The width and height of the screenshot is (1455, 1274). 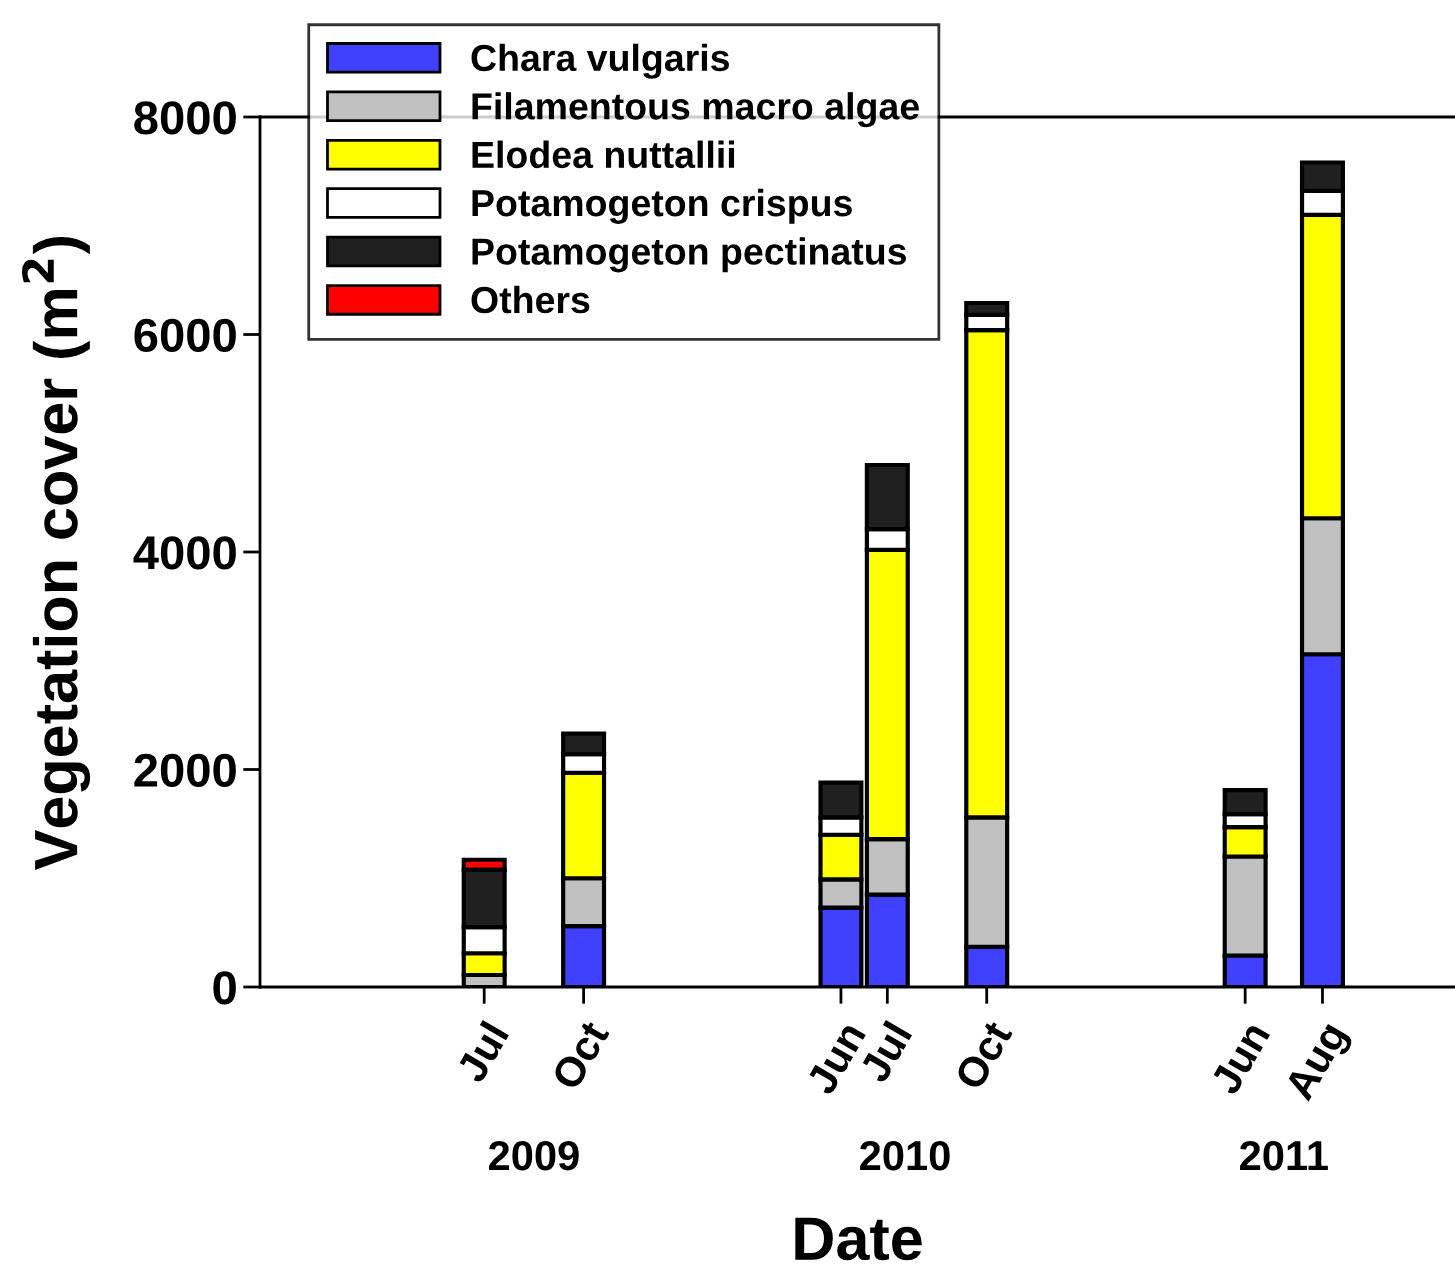 What do you see at coordinates (185, 118) in the screenshot?
I see `y-tick-label: 8000` at bounding box center [185, 118].